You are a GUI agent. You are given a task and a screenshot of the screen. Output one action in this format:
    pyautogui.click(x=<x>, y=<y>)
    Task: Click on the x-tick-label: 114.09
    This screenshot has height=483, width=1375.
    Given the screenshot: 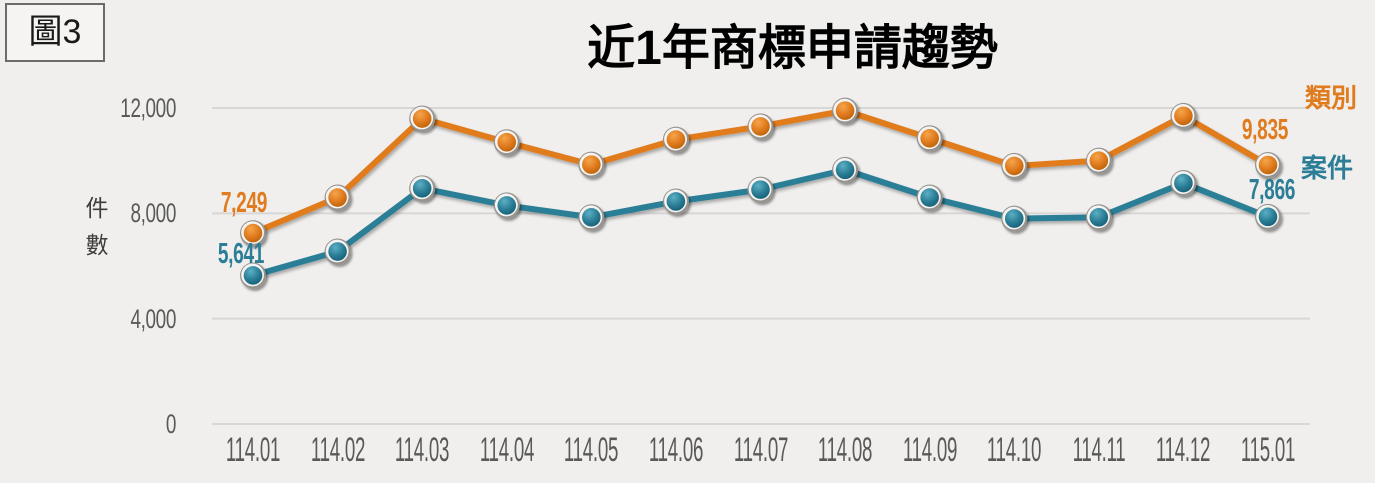 What is the action you would take?
    pyautogui.click(x=929, y=450)
    